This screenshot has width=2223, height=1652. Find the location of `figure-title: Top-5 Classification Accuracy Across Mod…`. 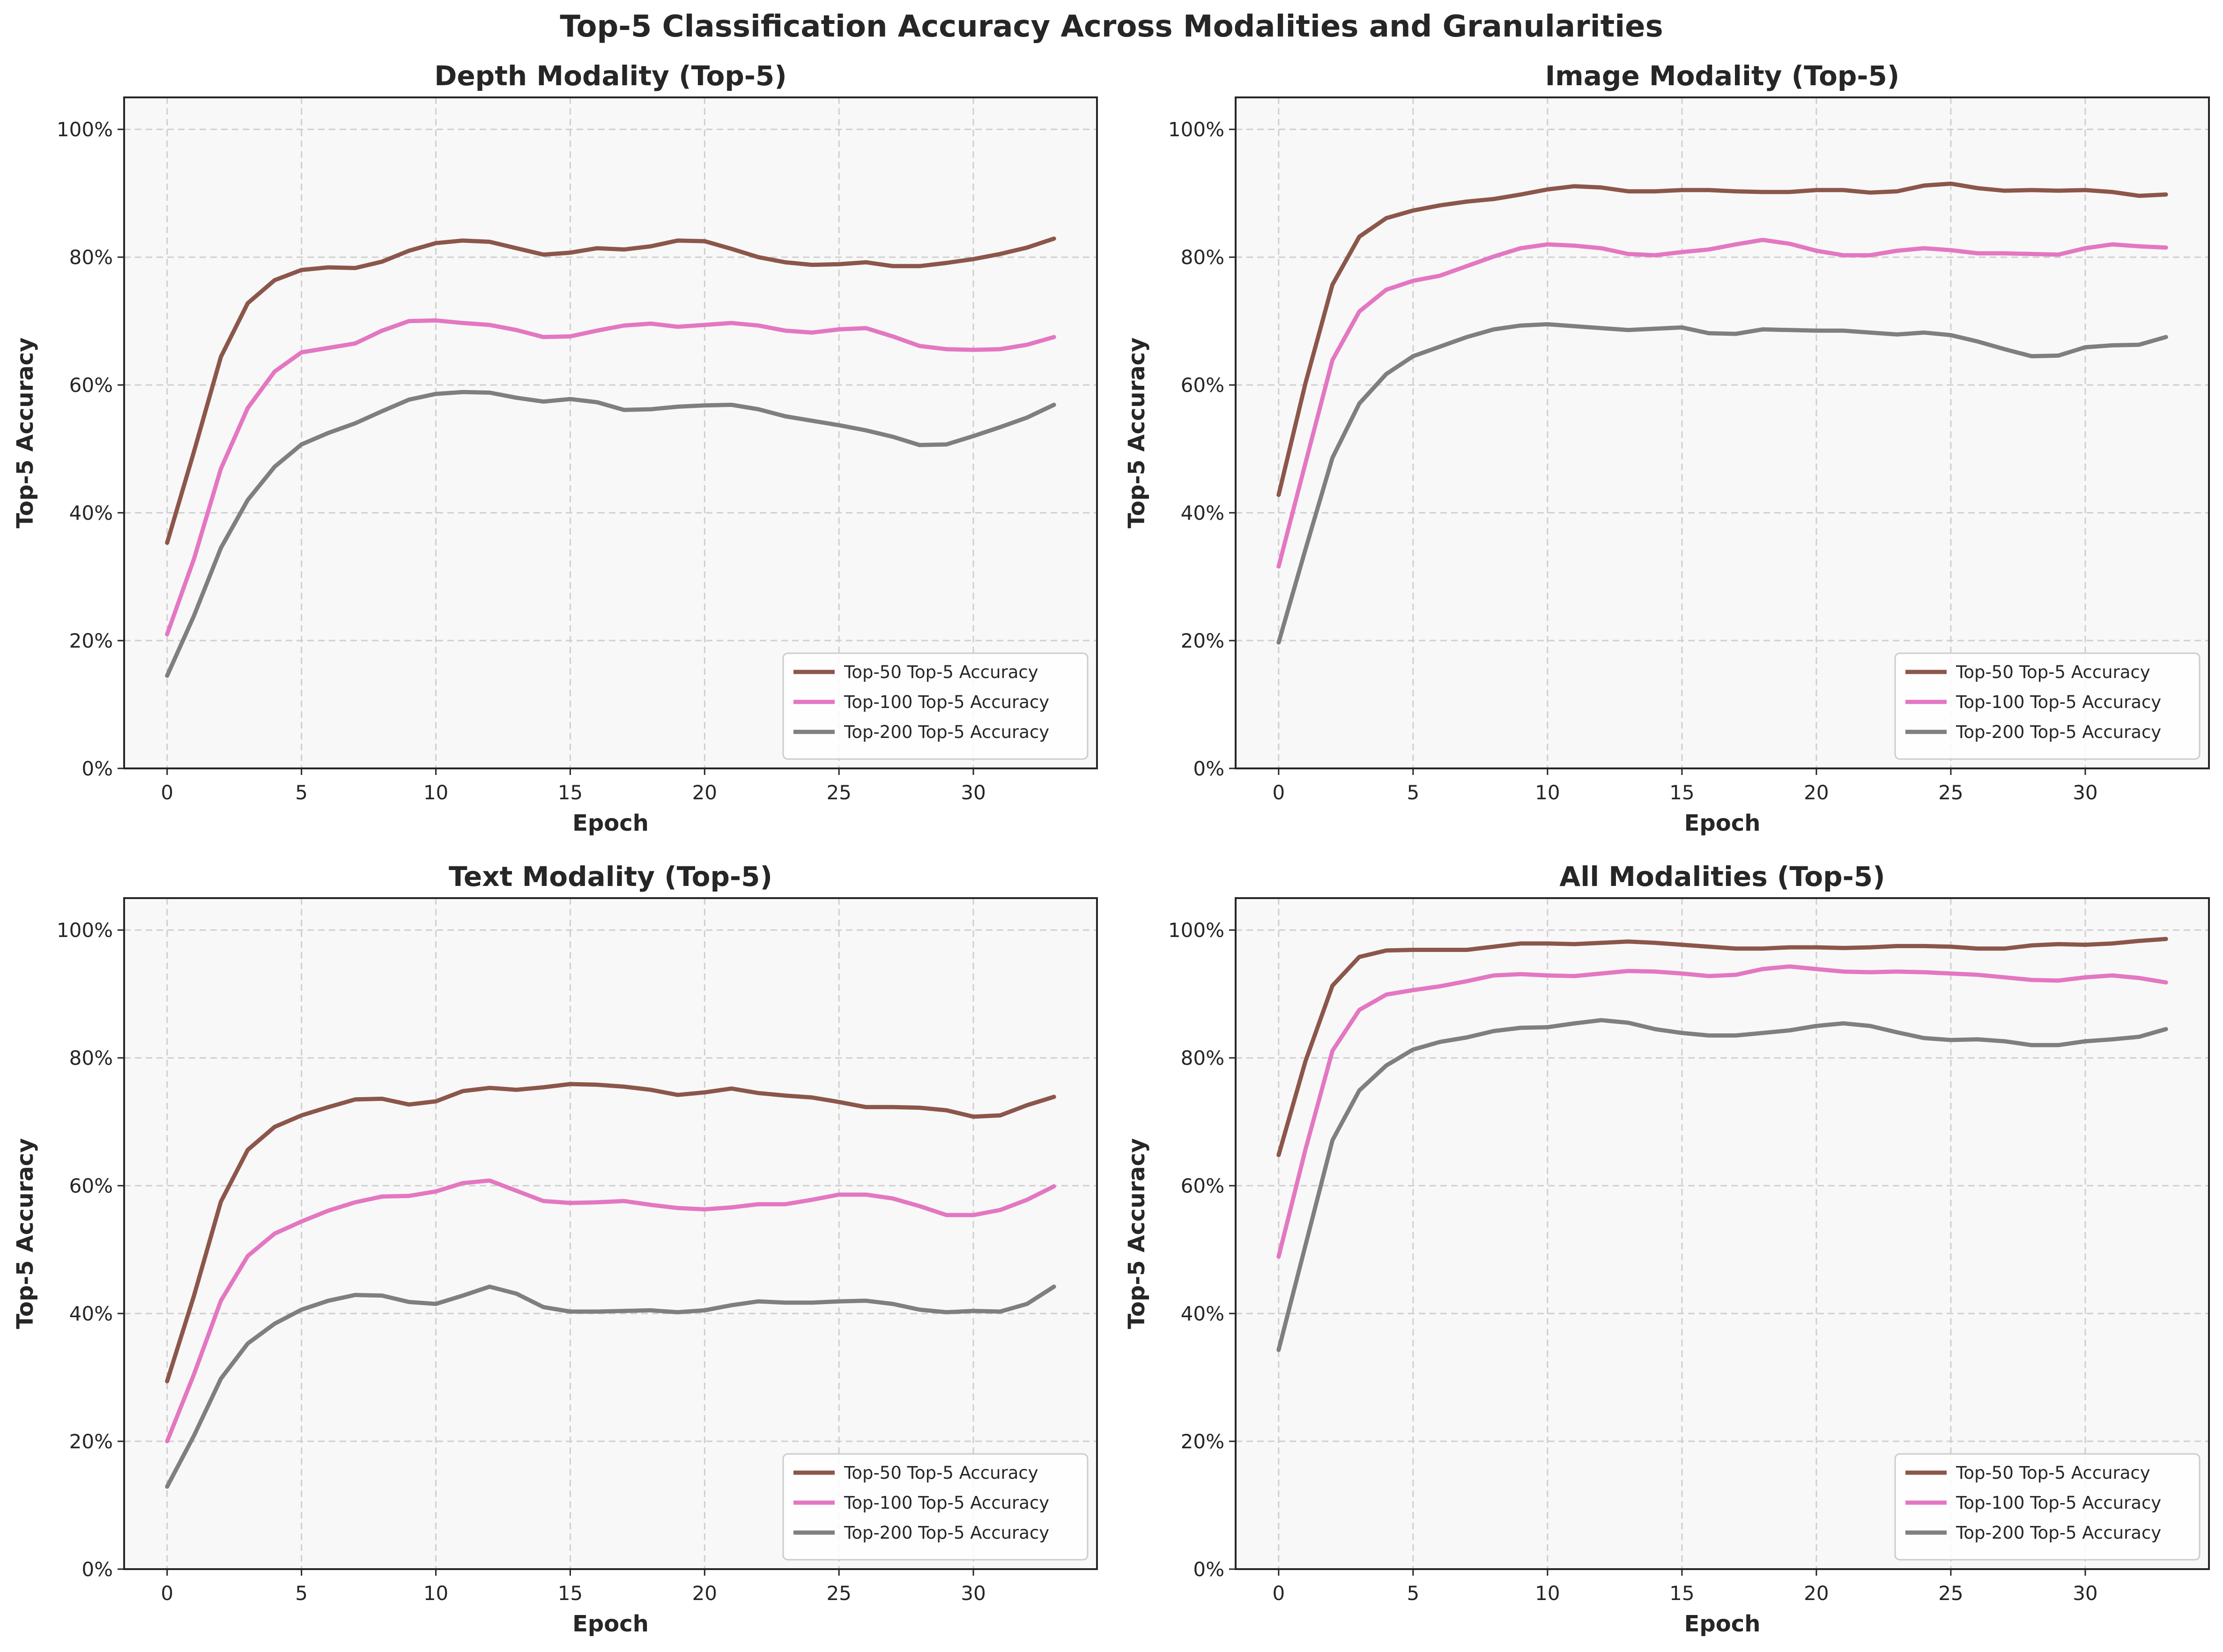

figure-title: Top-5 Classification Accuracy Across Mod… is located at coordinates (1111, 26).